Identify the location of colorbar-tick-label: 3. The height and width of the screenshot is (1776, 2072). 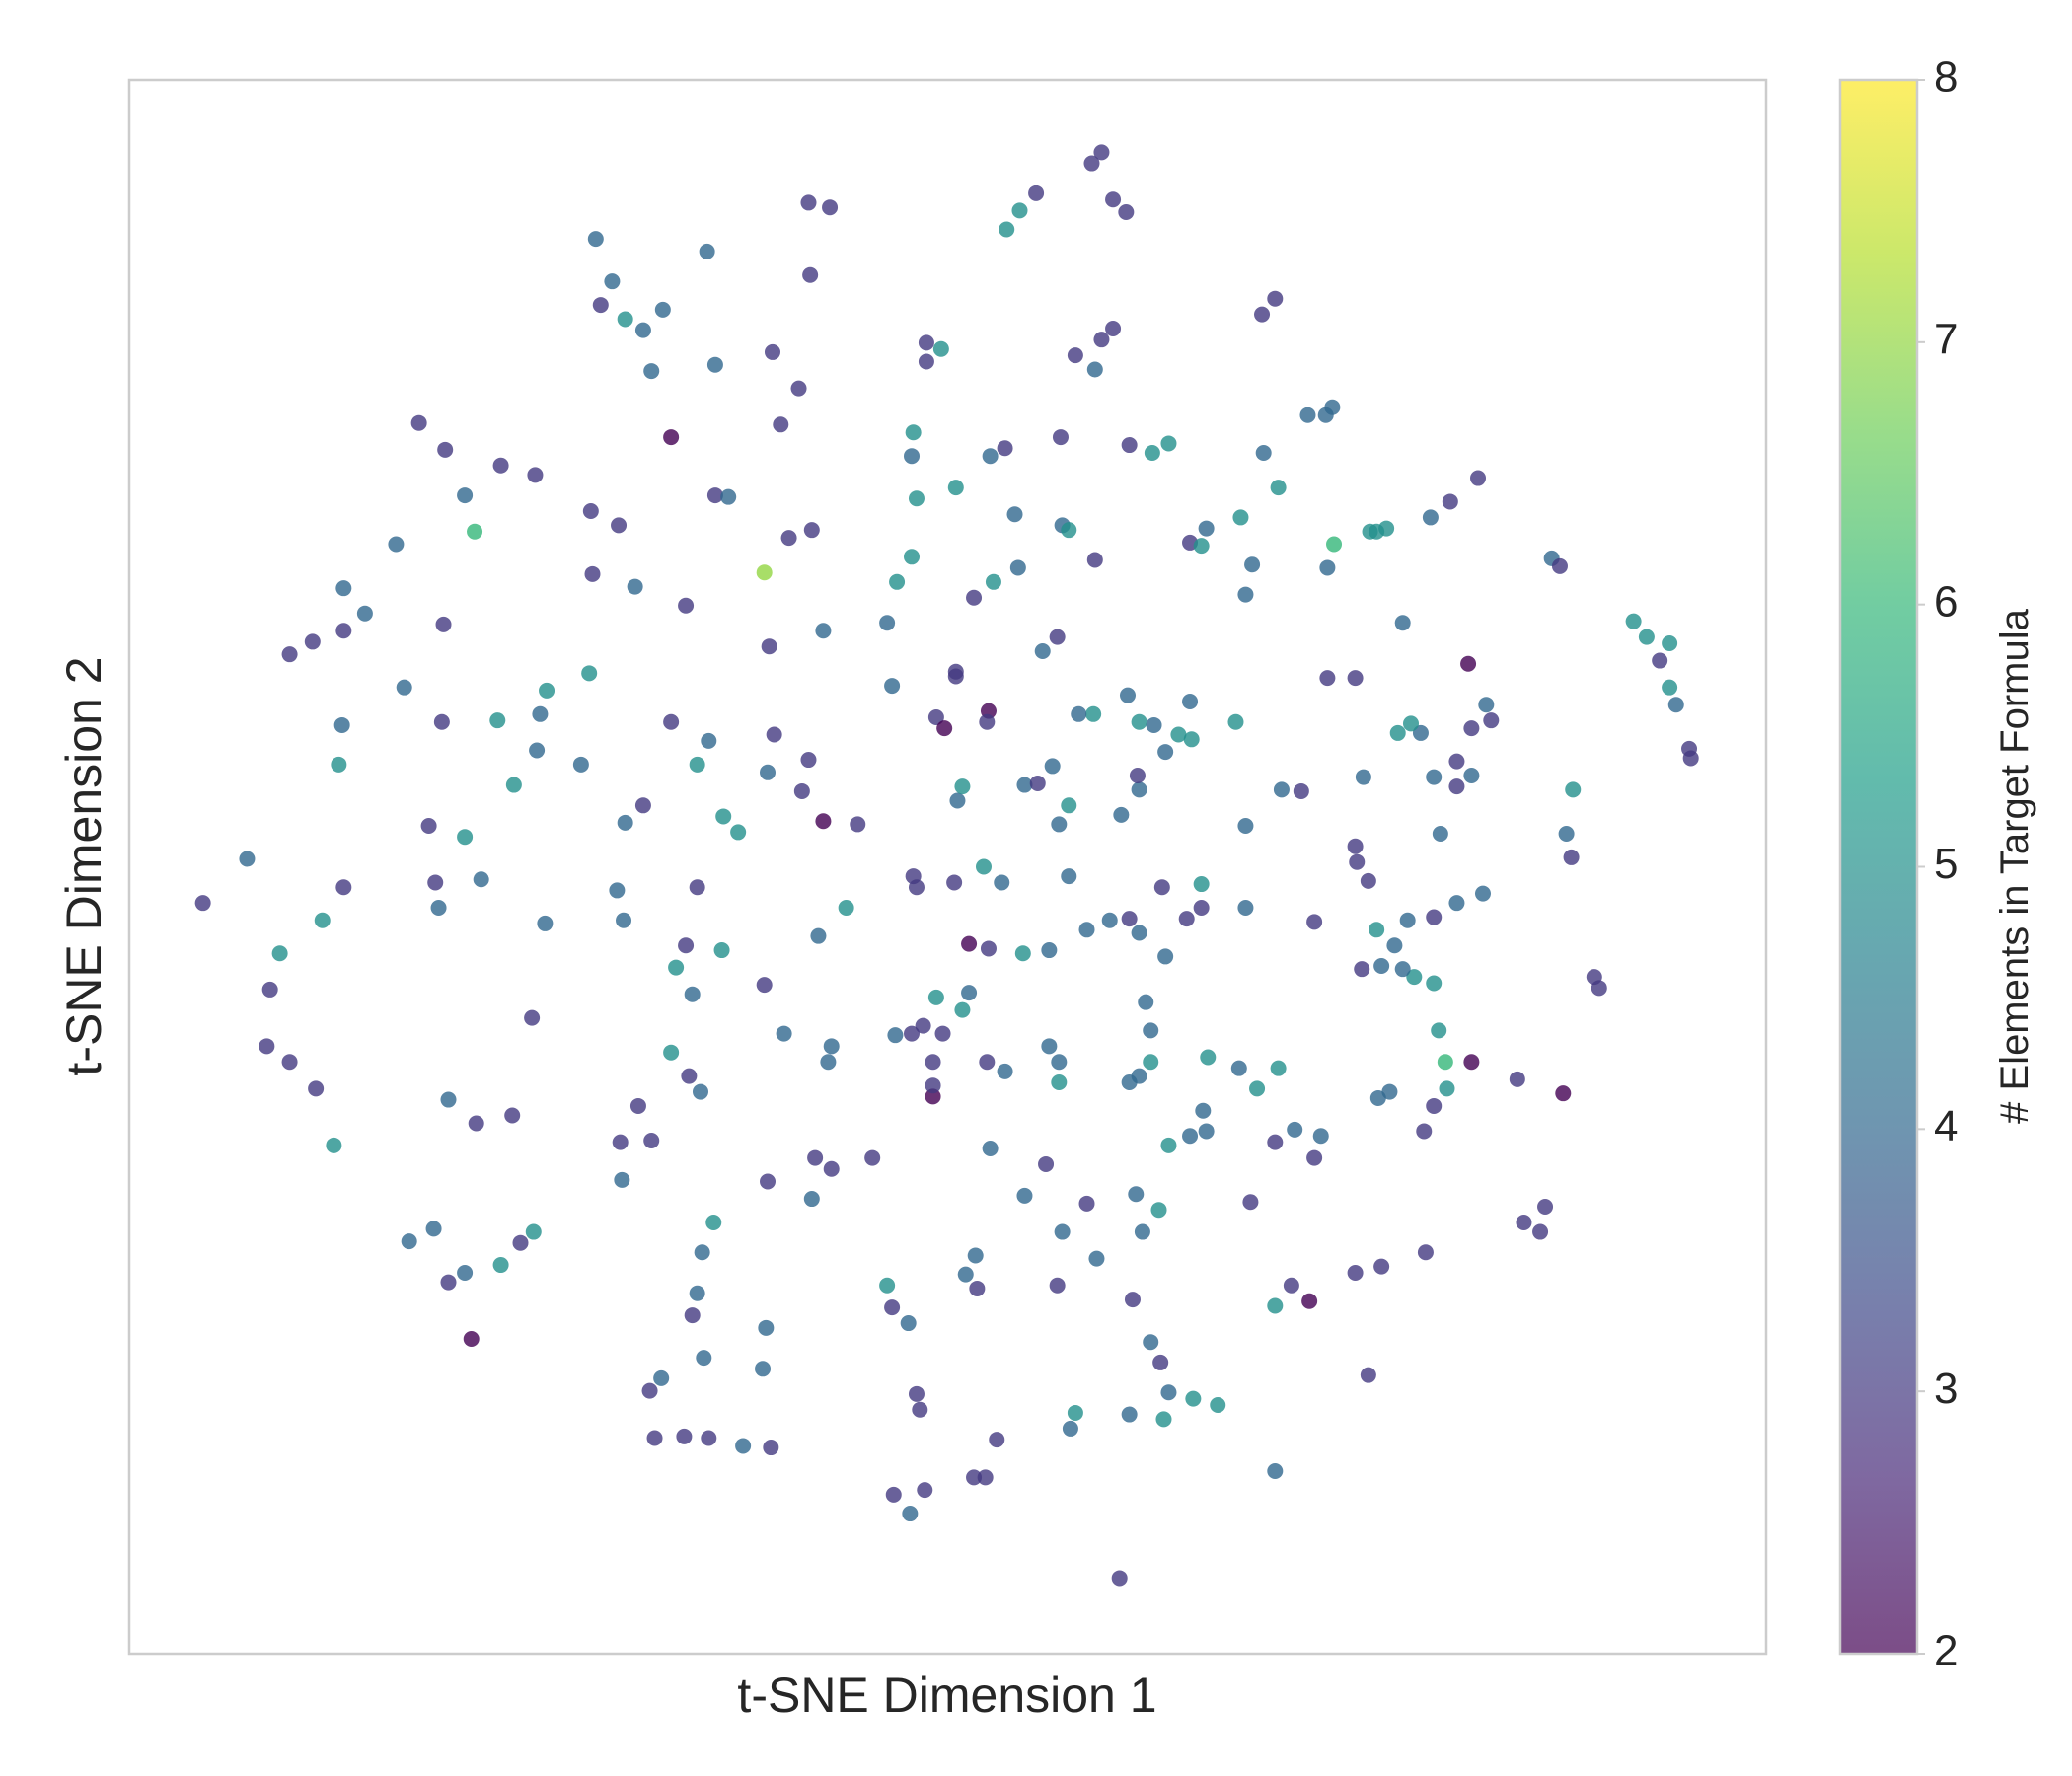
(1946, 1389).